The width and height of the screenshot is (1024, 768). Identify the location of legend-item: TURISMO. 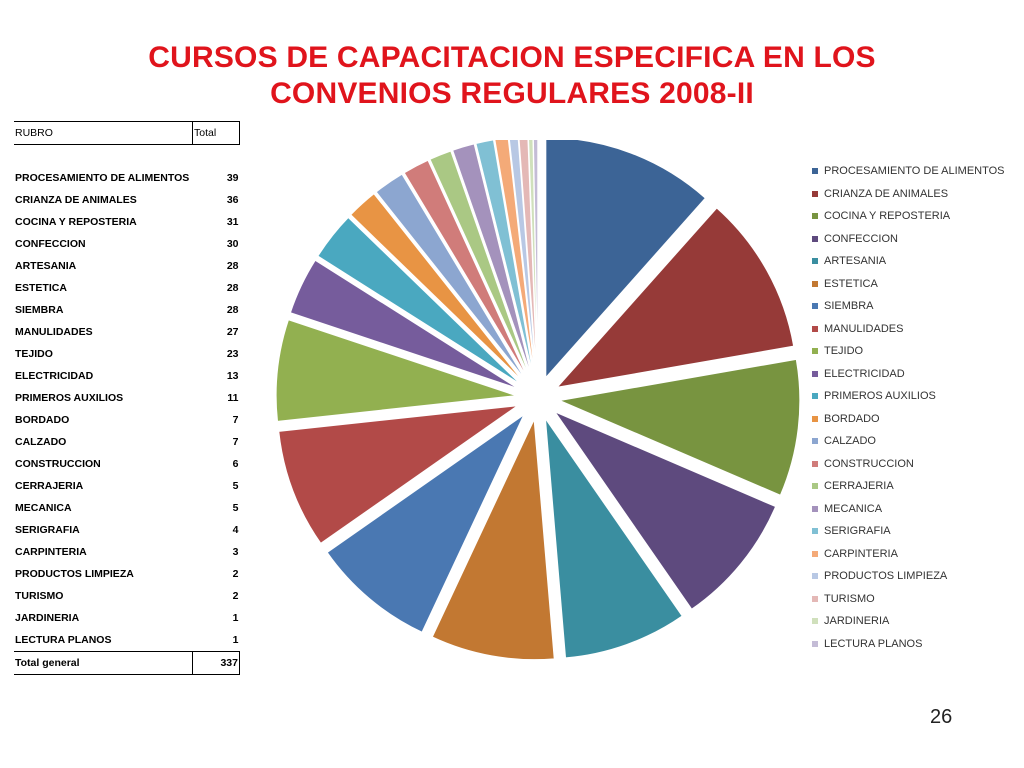
(908, 599).